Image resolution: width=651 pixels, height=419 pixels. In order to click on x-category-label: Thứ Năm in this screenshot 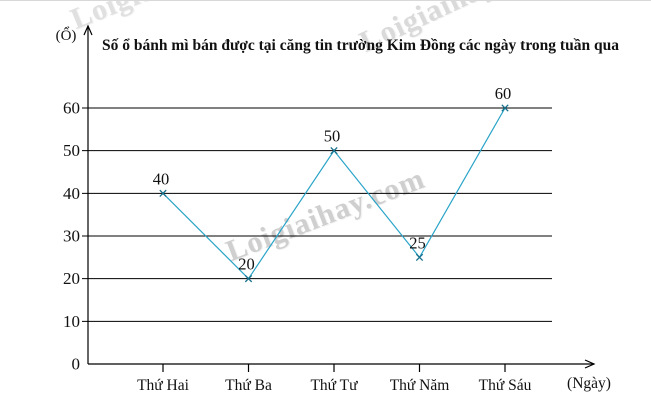, I will do `click(420, 385)`.